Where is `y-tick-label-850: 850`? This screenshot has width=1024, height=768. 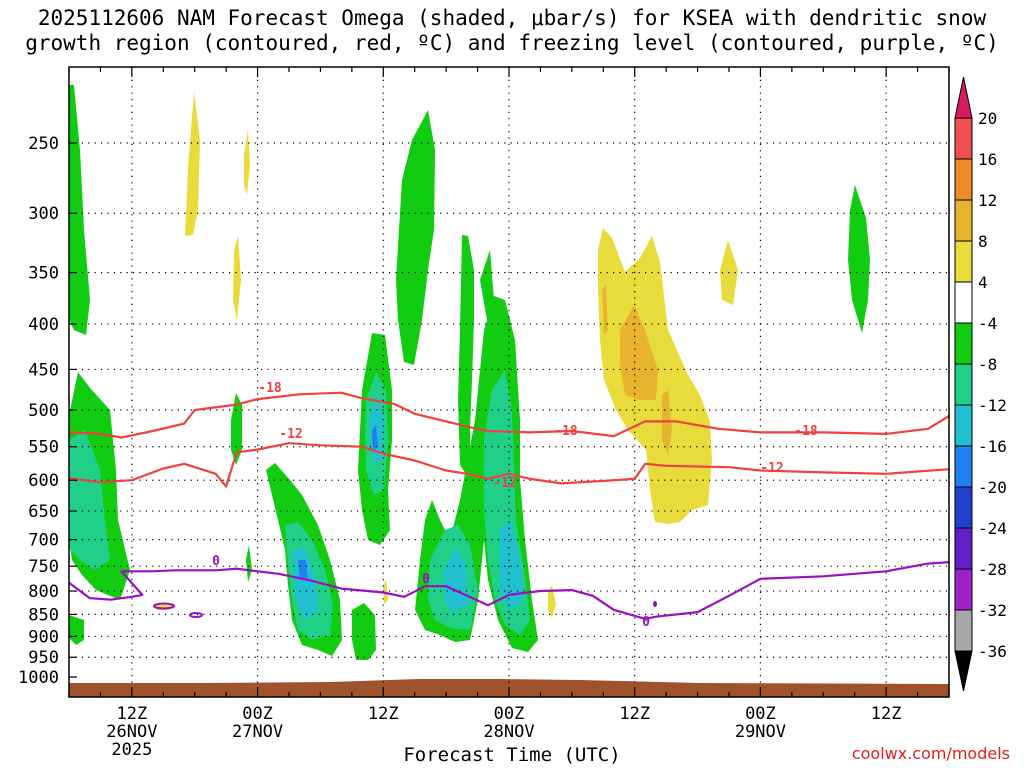 y-tick-label-850: 850 is located at coordinates (43, 615).